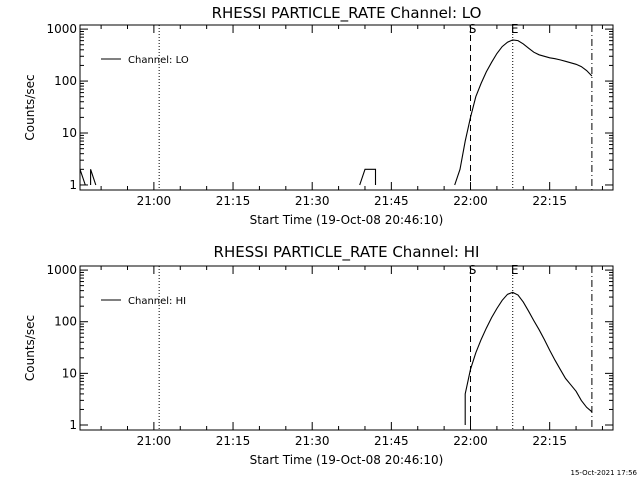  Describe the element at coordinates (157, 301) in the screenshot. I see `legend-label: Channel: HI` at that location.